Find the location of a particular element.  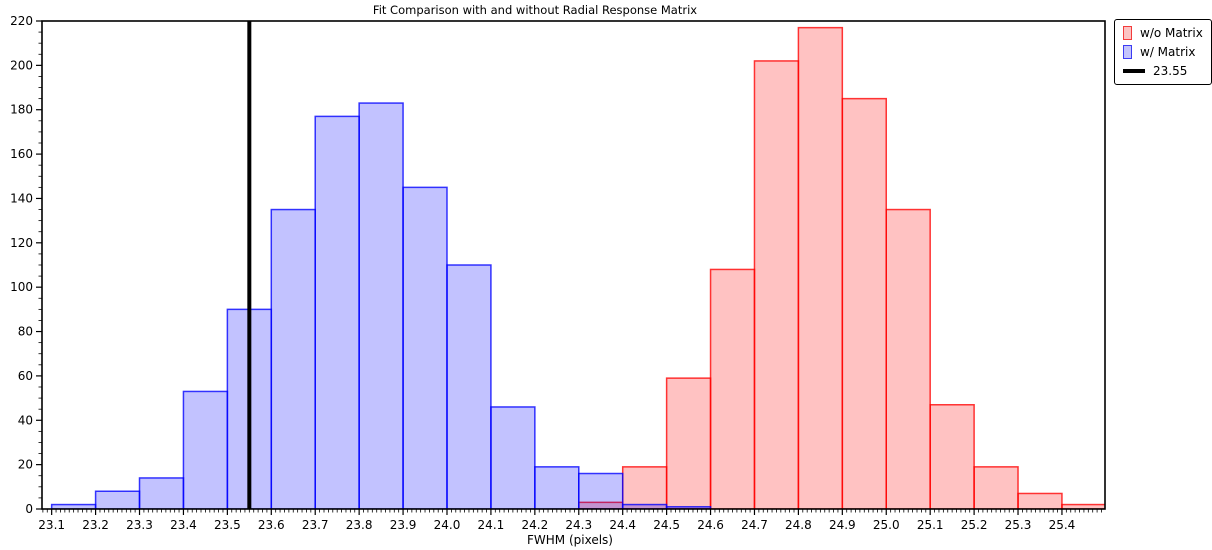

legend-item-without-matrix: w/o Matrix is located at coordinates (1163, 33).